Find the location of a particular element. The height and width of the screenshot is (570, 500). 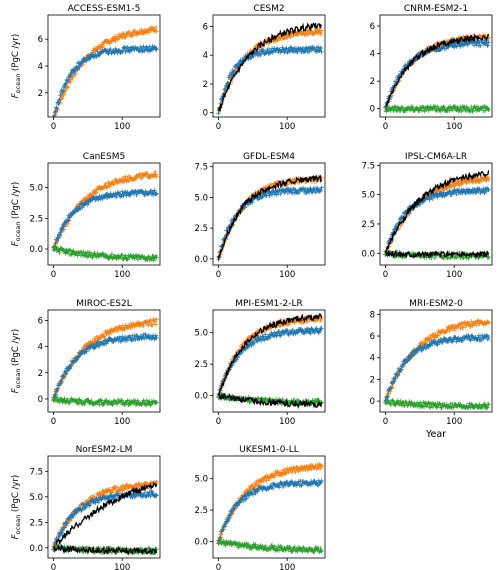

subplot-ipsl-cm6a-lr: IPSL-CM6A-LR 0 100 0.0 2.5 5.0 7.5 is located at coordinates (427, 216).